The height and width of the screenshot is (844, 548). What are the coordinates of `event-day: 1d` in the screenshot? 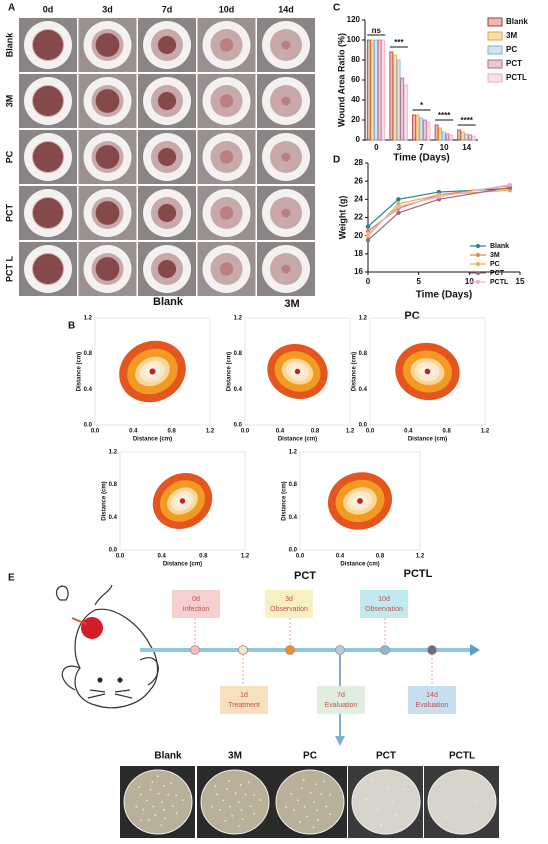 It's located at (244, 695).